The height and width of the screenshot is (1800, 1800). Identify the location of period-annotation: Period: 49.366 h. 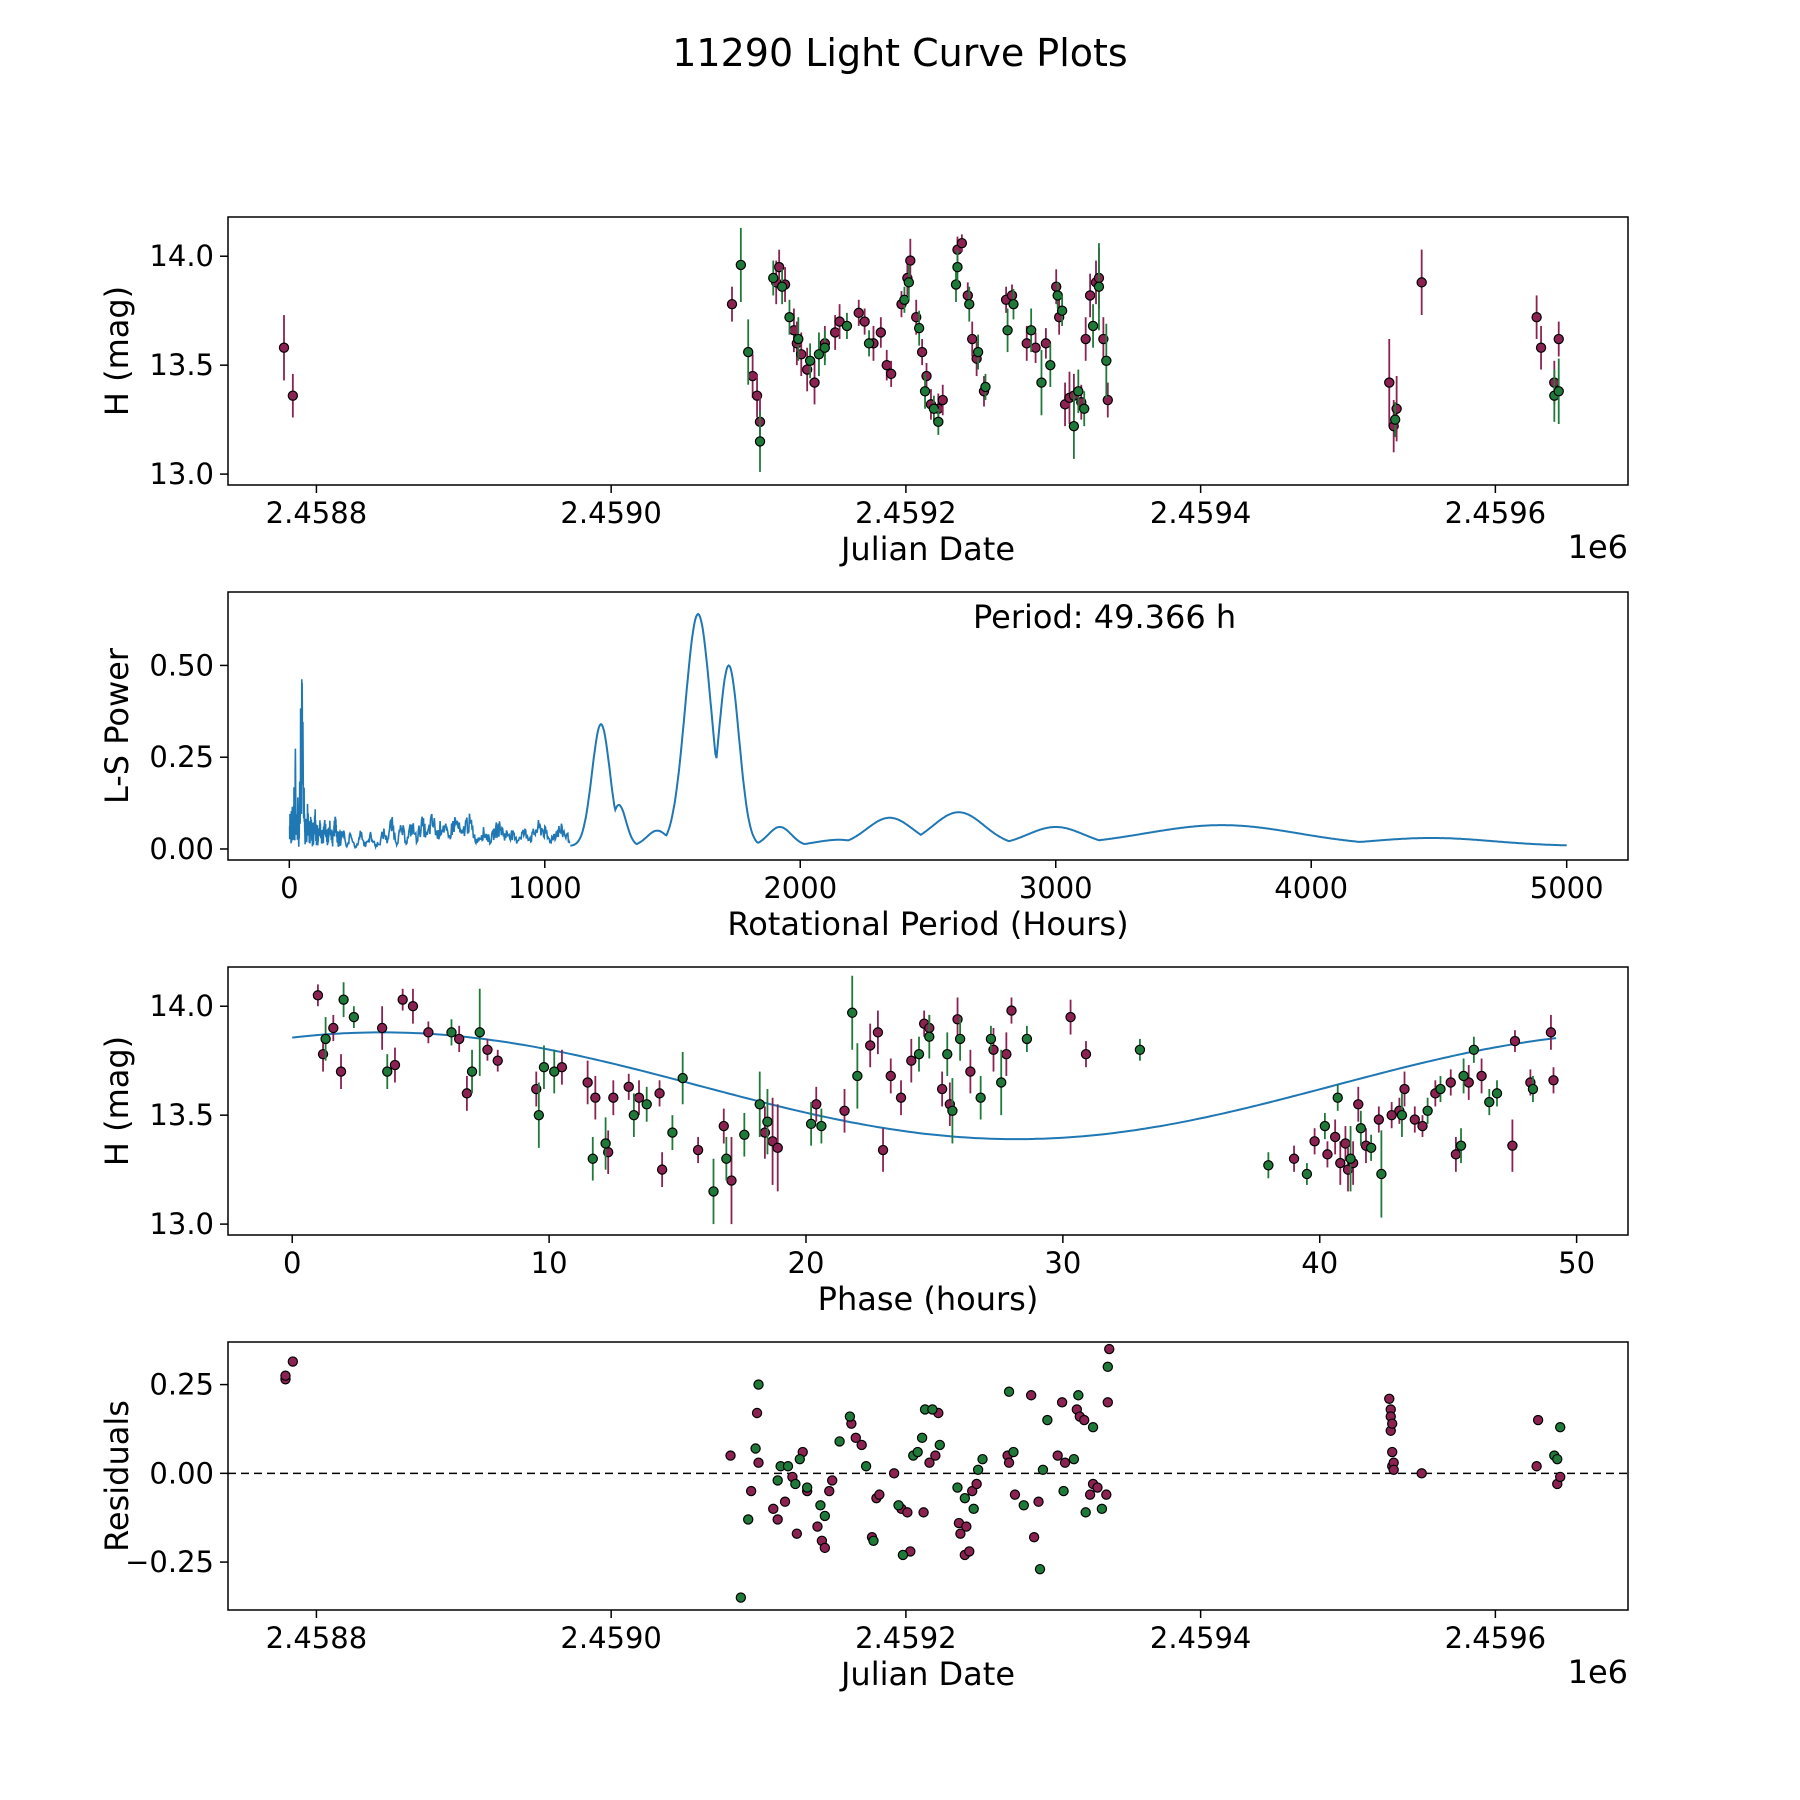
(1104, 617).